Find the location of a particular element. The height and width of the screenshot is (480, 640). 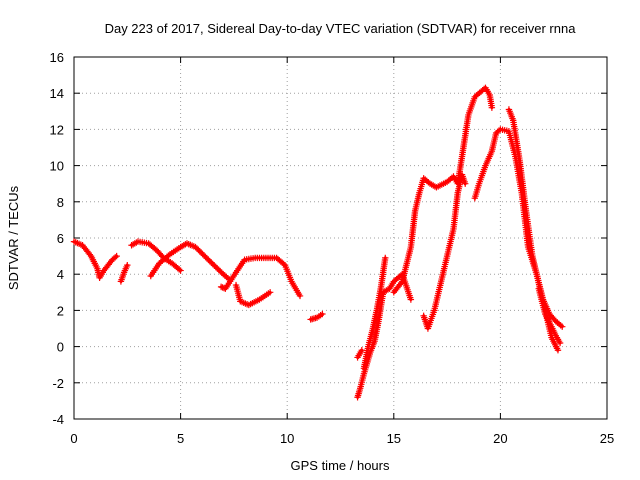

y-tick-label: 16 is located at coordinates (57, 57).